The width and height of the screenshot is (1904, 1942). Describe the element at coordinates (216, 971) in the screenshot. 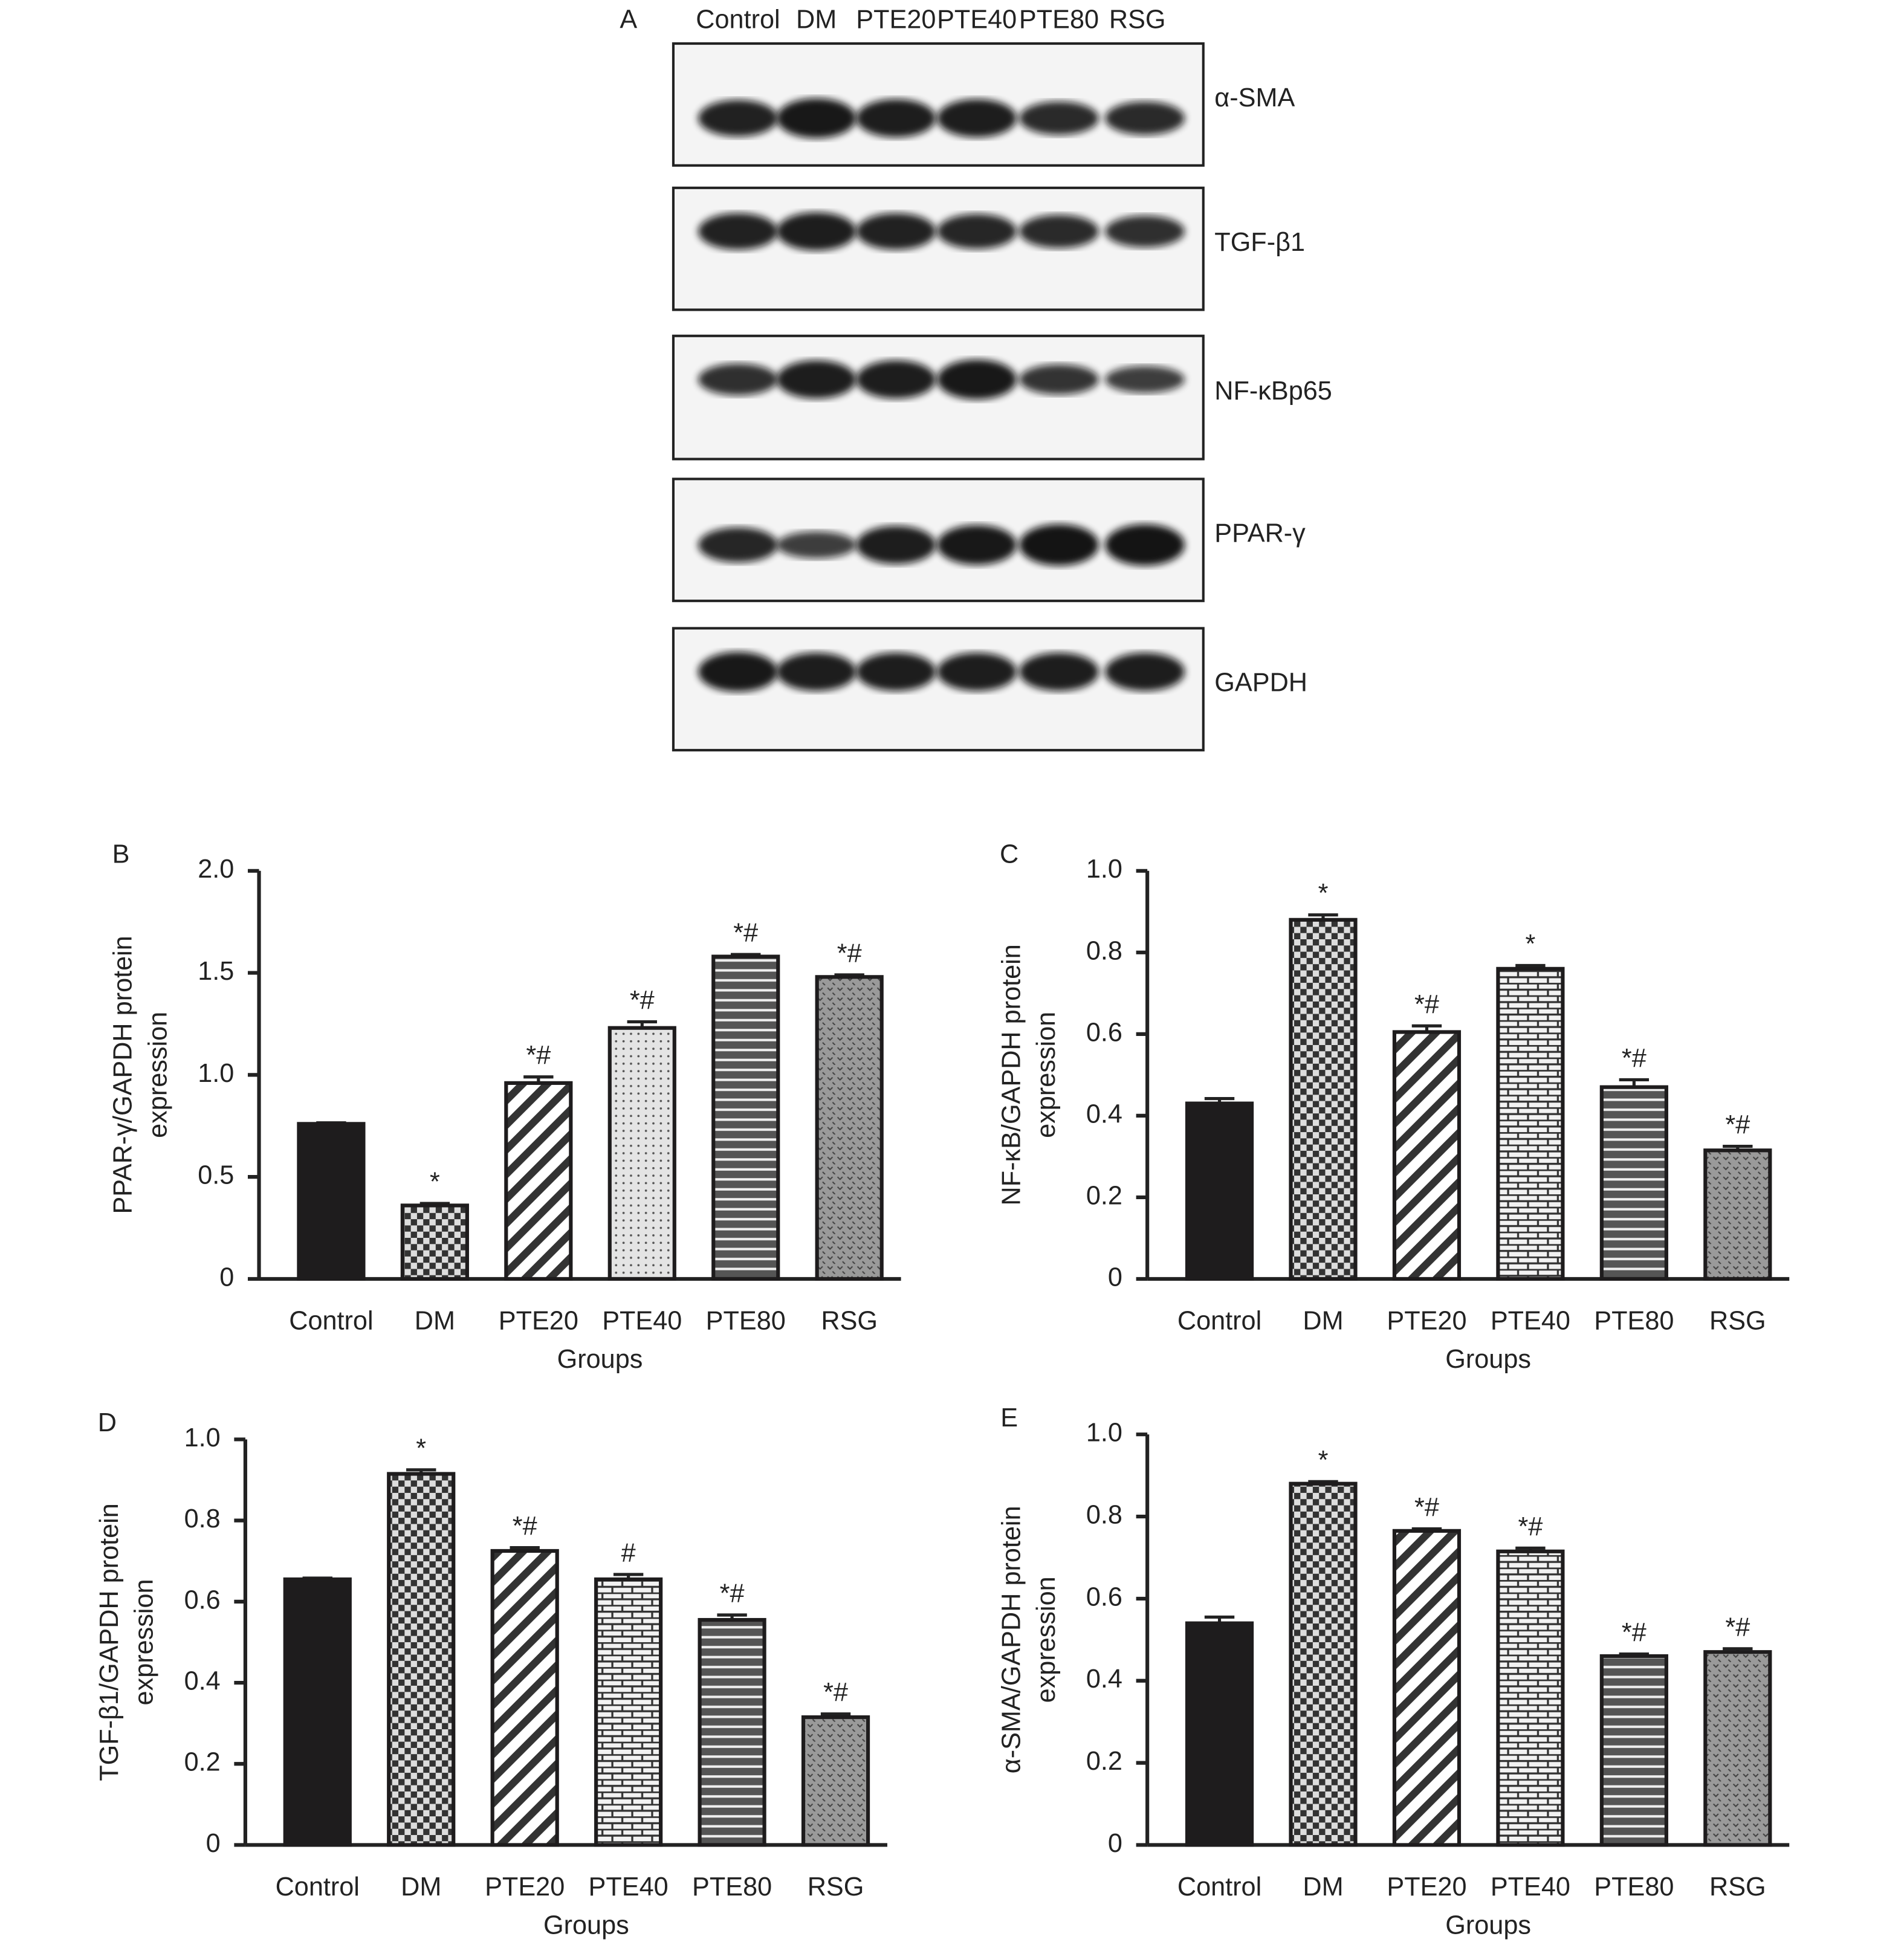

I see `y-tick-label: 1.5` at that location.